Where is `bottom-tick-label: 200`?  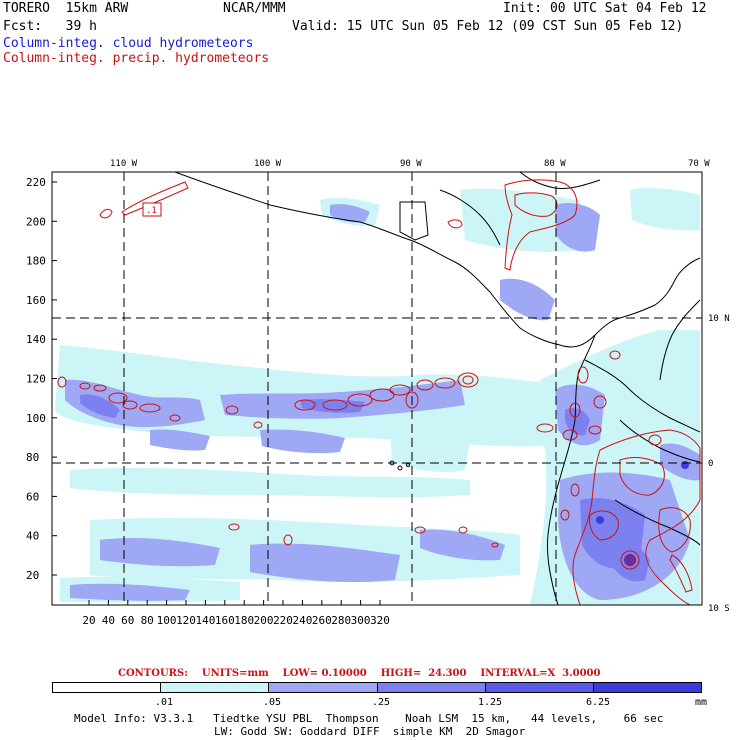
bottom-tick-label: 200 is located at coordinates (264, 620).